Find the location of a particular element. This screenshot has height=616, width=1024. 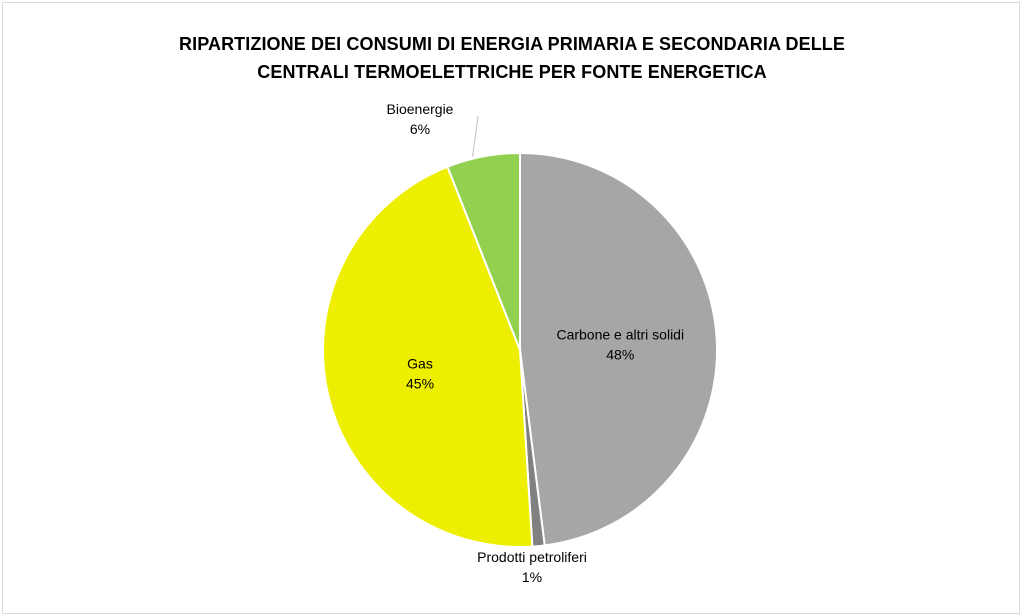

slice-label-value-gas: 45% is located at coordinates (420, 383).